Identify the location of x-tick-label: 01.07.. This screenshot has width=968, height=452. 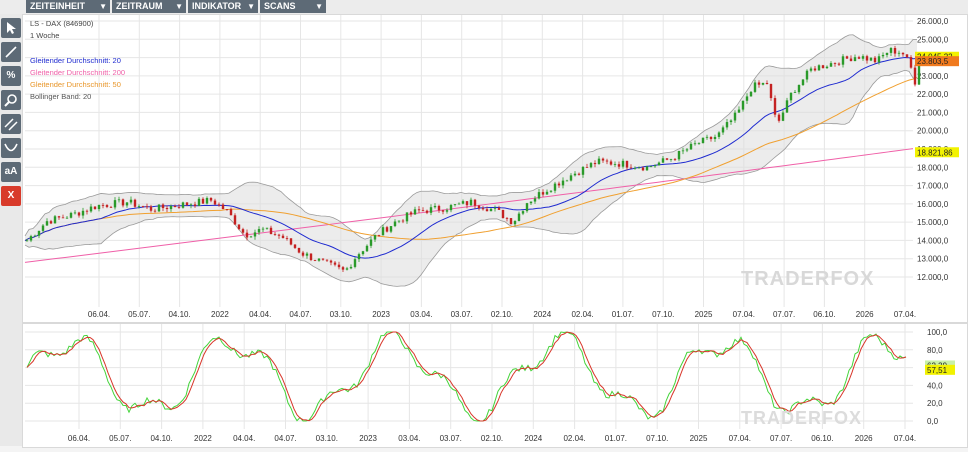
(623, 314).